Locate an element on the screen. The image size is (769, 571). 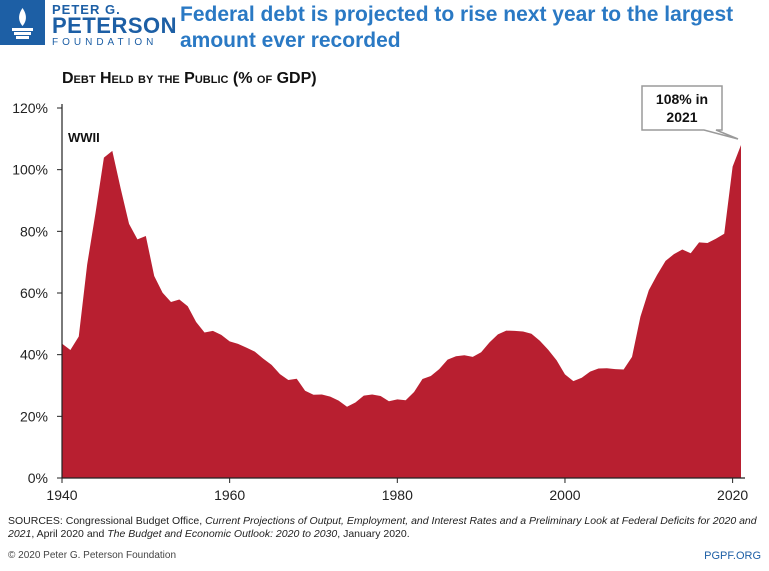
y-tick-label: 80% is located at coordinates (34, 231).